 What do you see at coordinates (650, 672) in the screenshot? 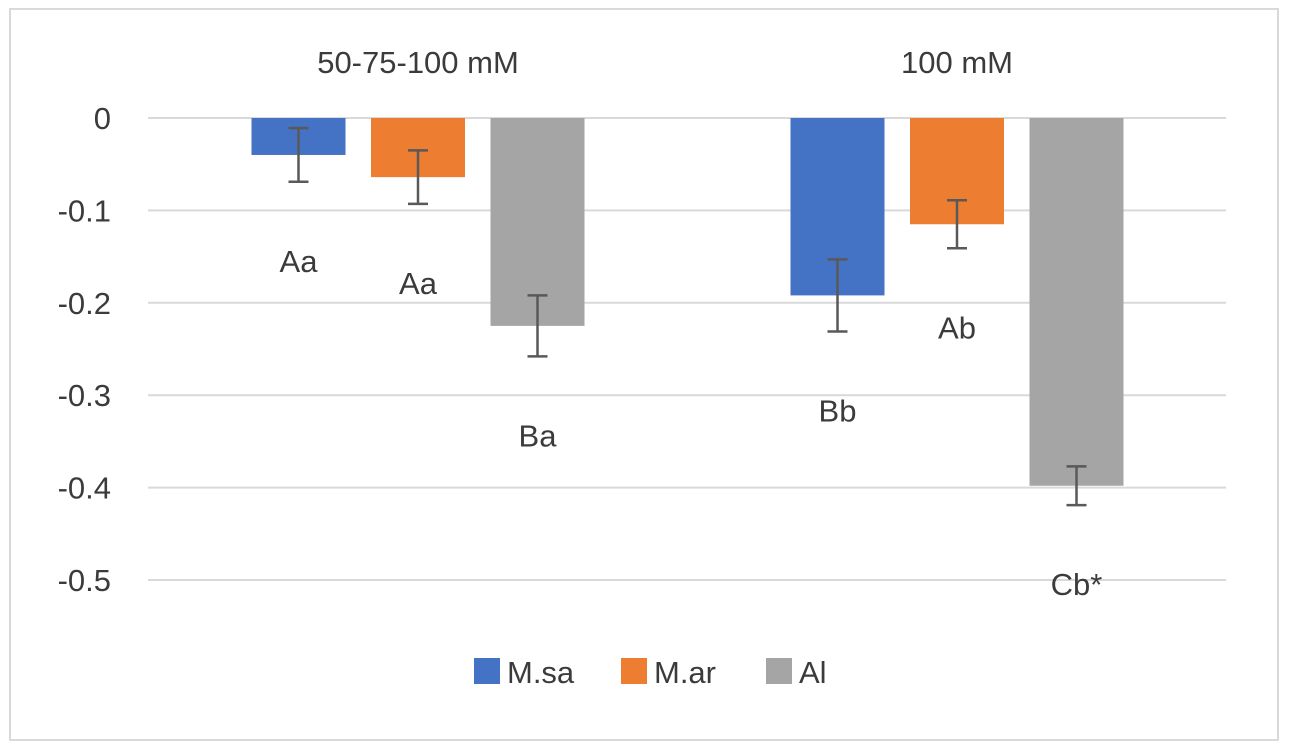
I see `legend: M.sa M.ar Al` at bounding box center [650, 672].